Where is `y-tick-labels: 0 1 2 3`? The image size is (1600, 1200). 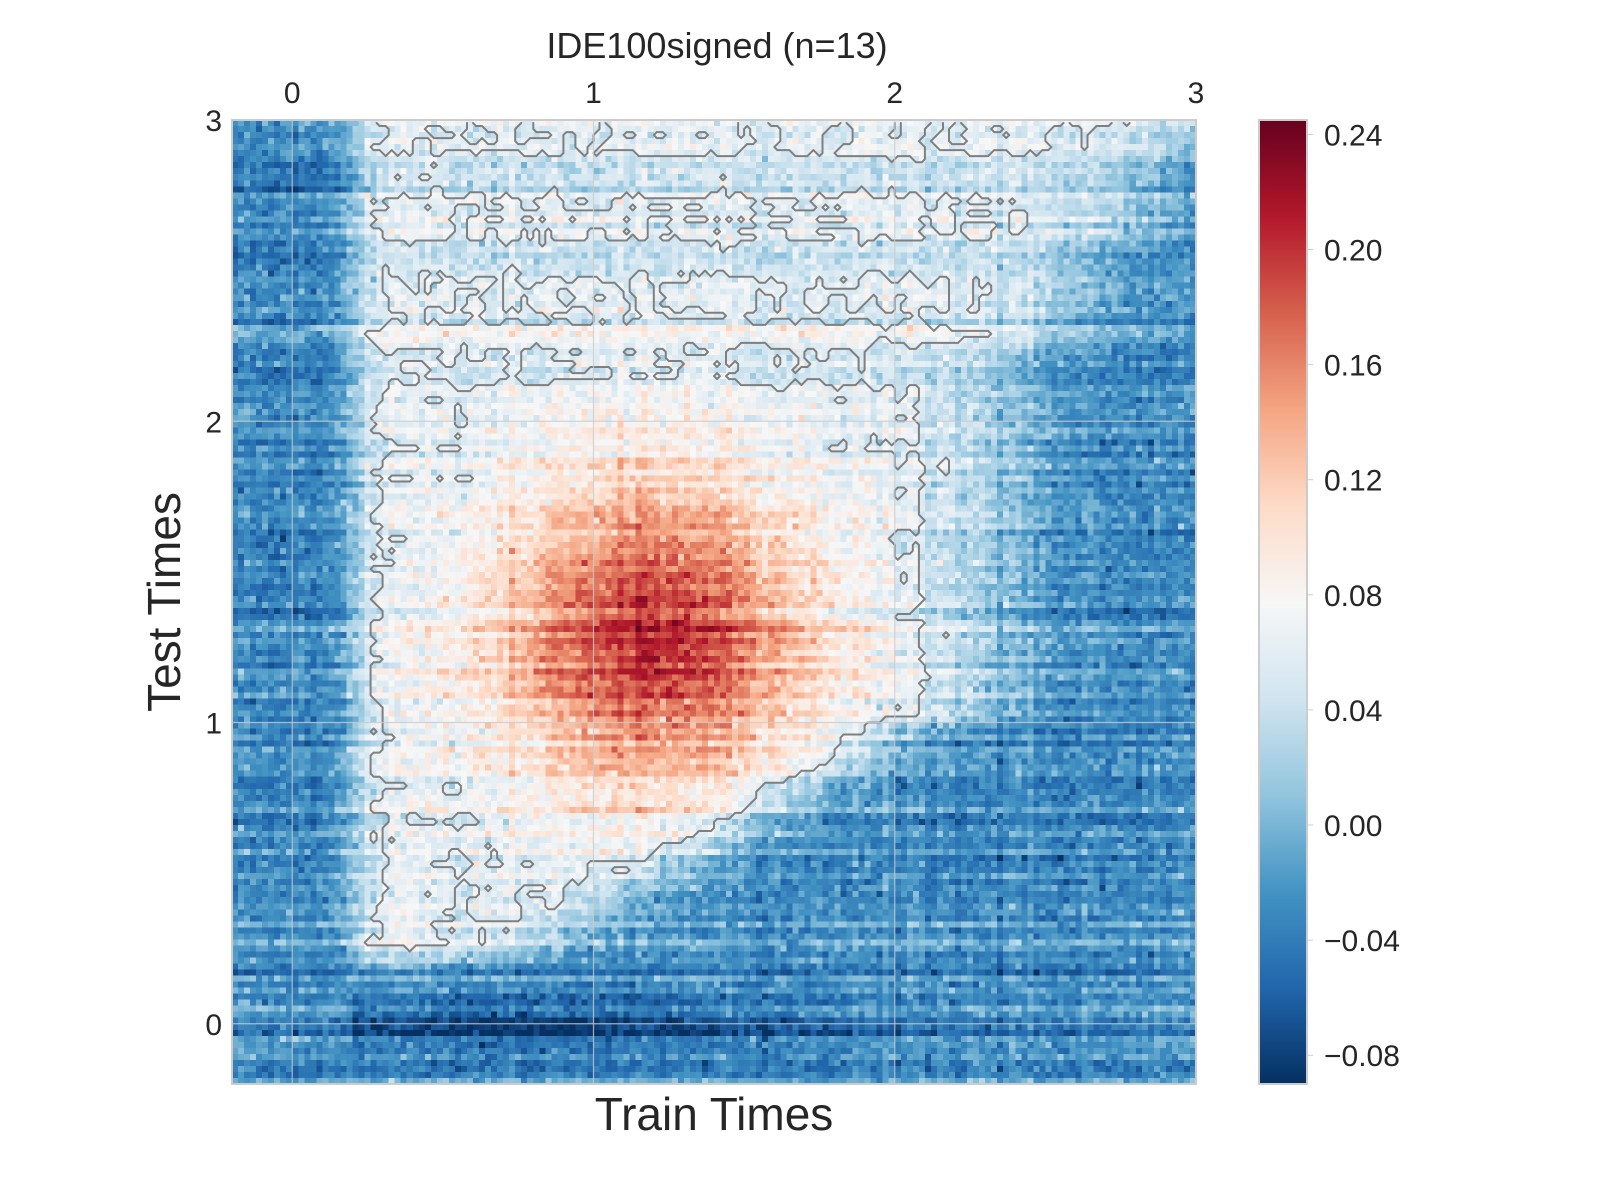
y-tick-labels: 0 1 2 3 is located at coordinates (213, 573).